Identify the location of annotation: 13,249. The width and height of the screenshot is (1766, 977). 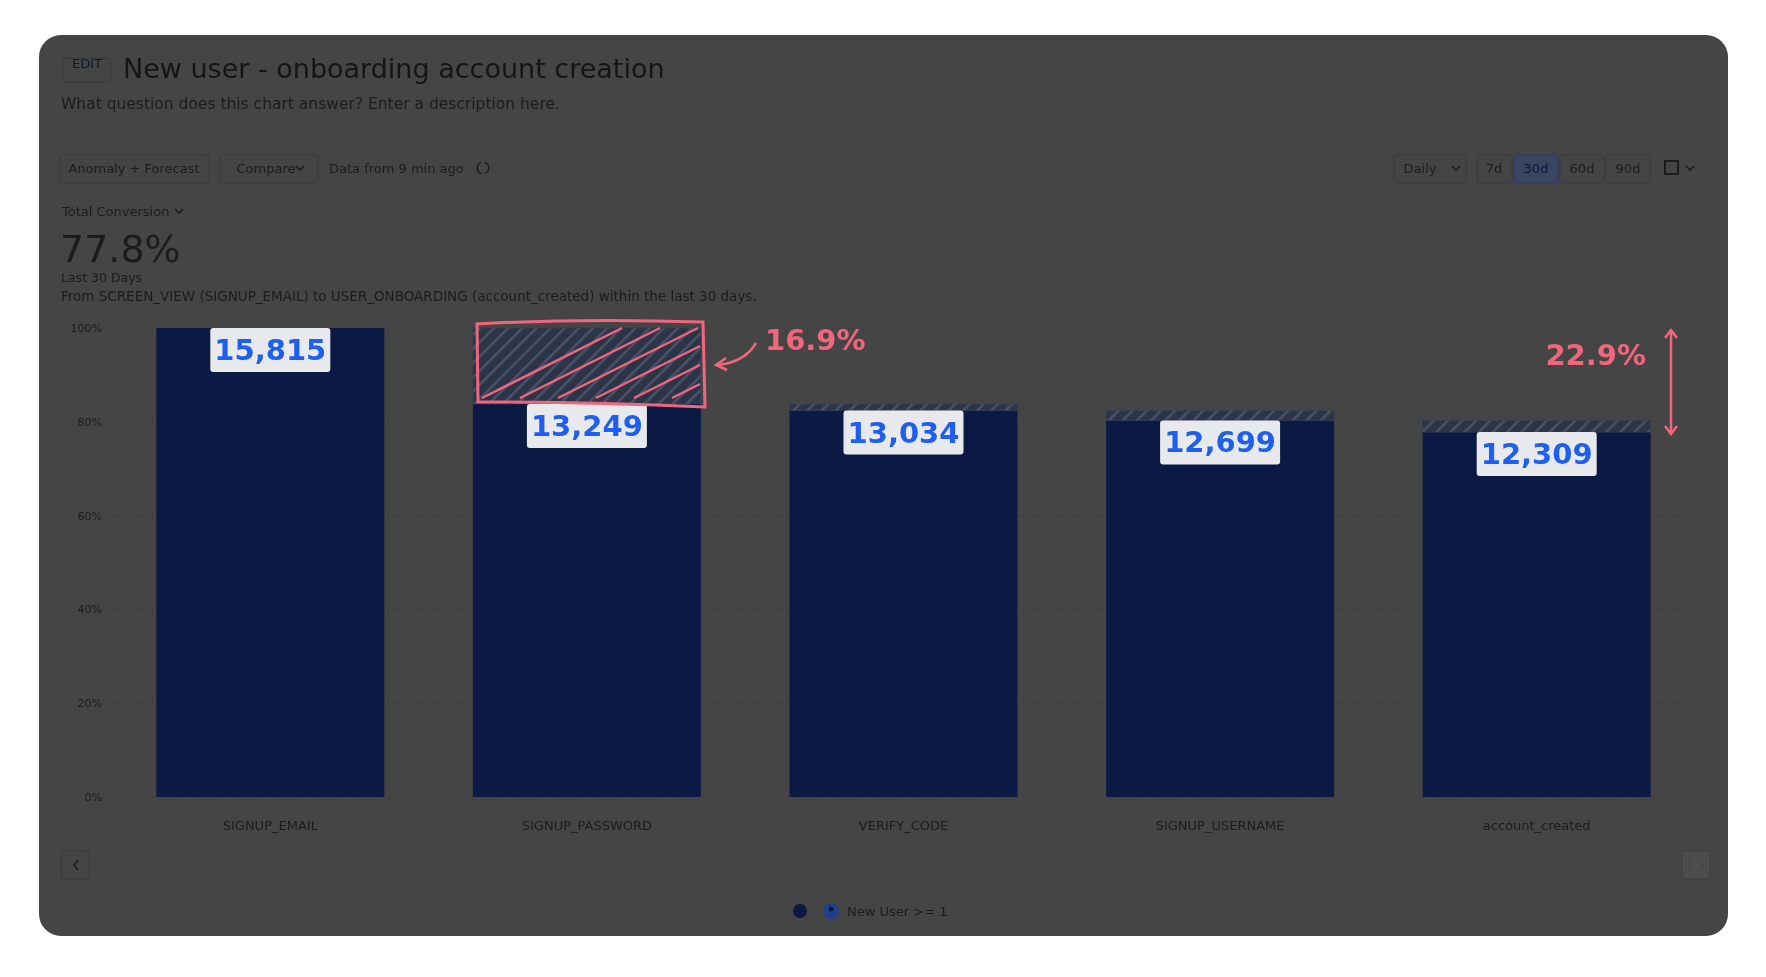
(586, 425).